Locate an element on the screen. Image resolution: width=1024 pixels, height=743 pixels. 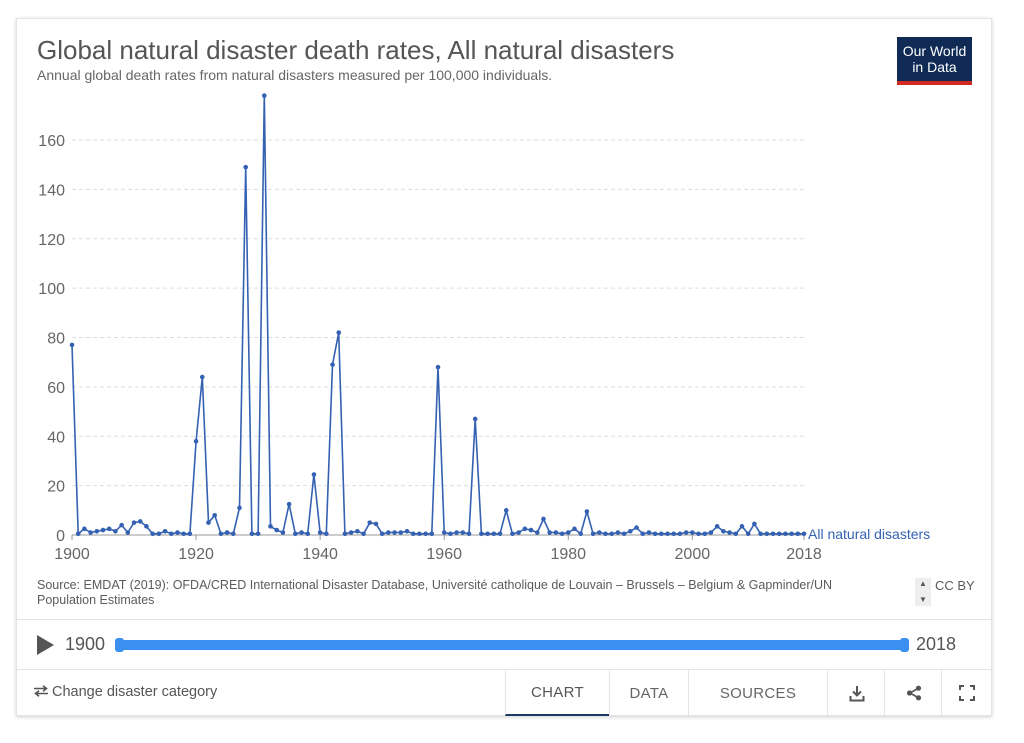
tab-data-label: DATA is located at coordinates (649, 693).